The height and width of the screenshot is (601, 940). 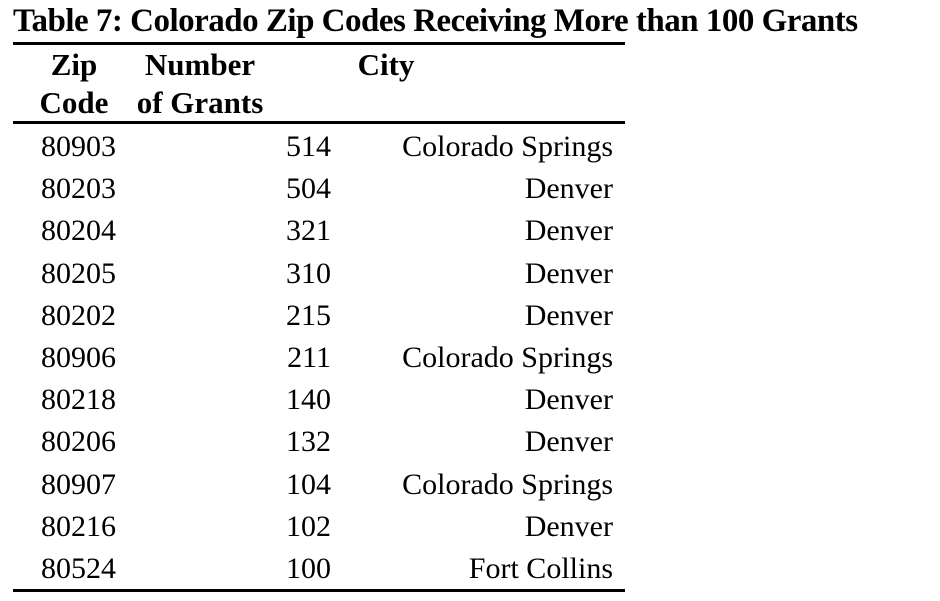 What do you see at coordinates (78, 231) in the screenshot?
I see `zip-cell: 80204` at bounding box center [78, 231].